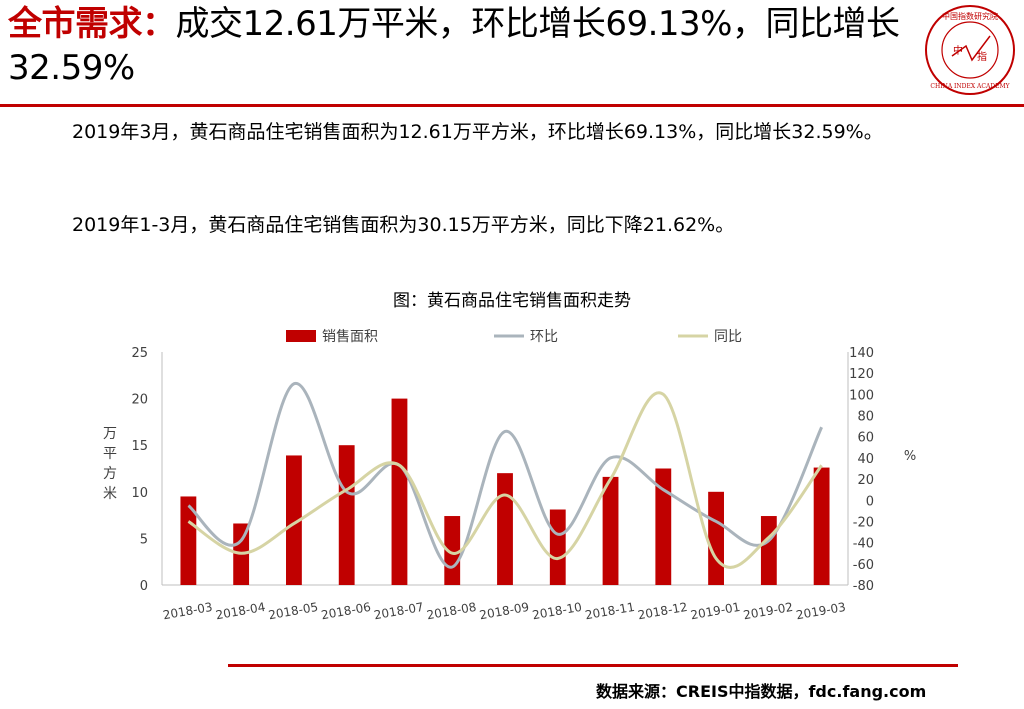  I want to click on y-left-tick-label: 15, so click(139, 446).